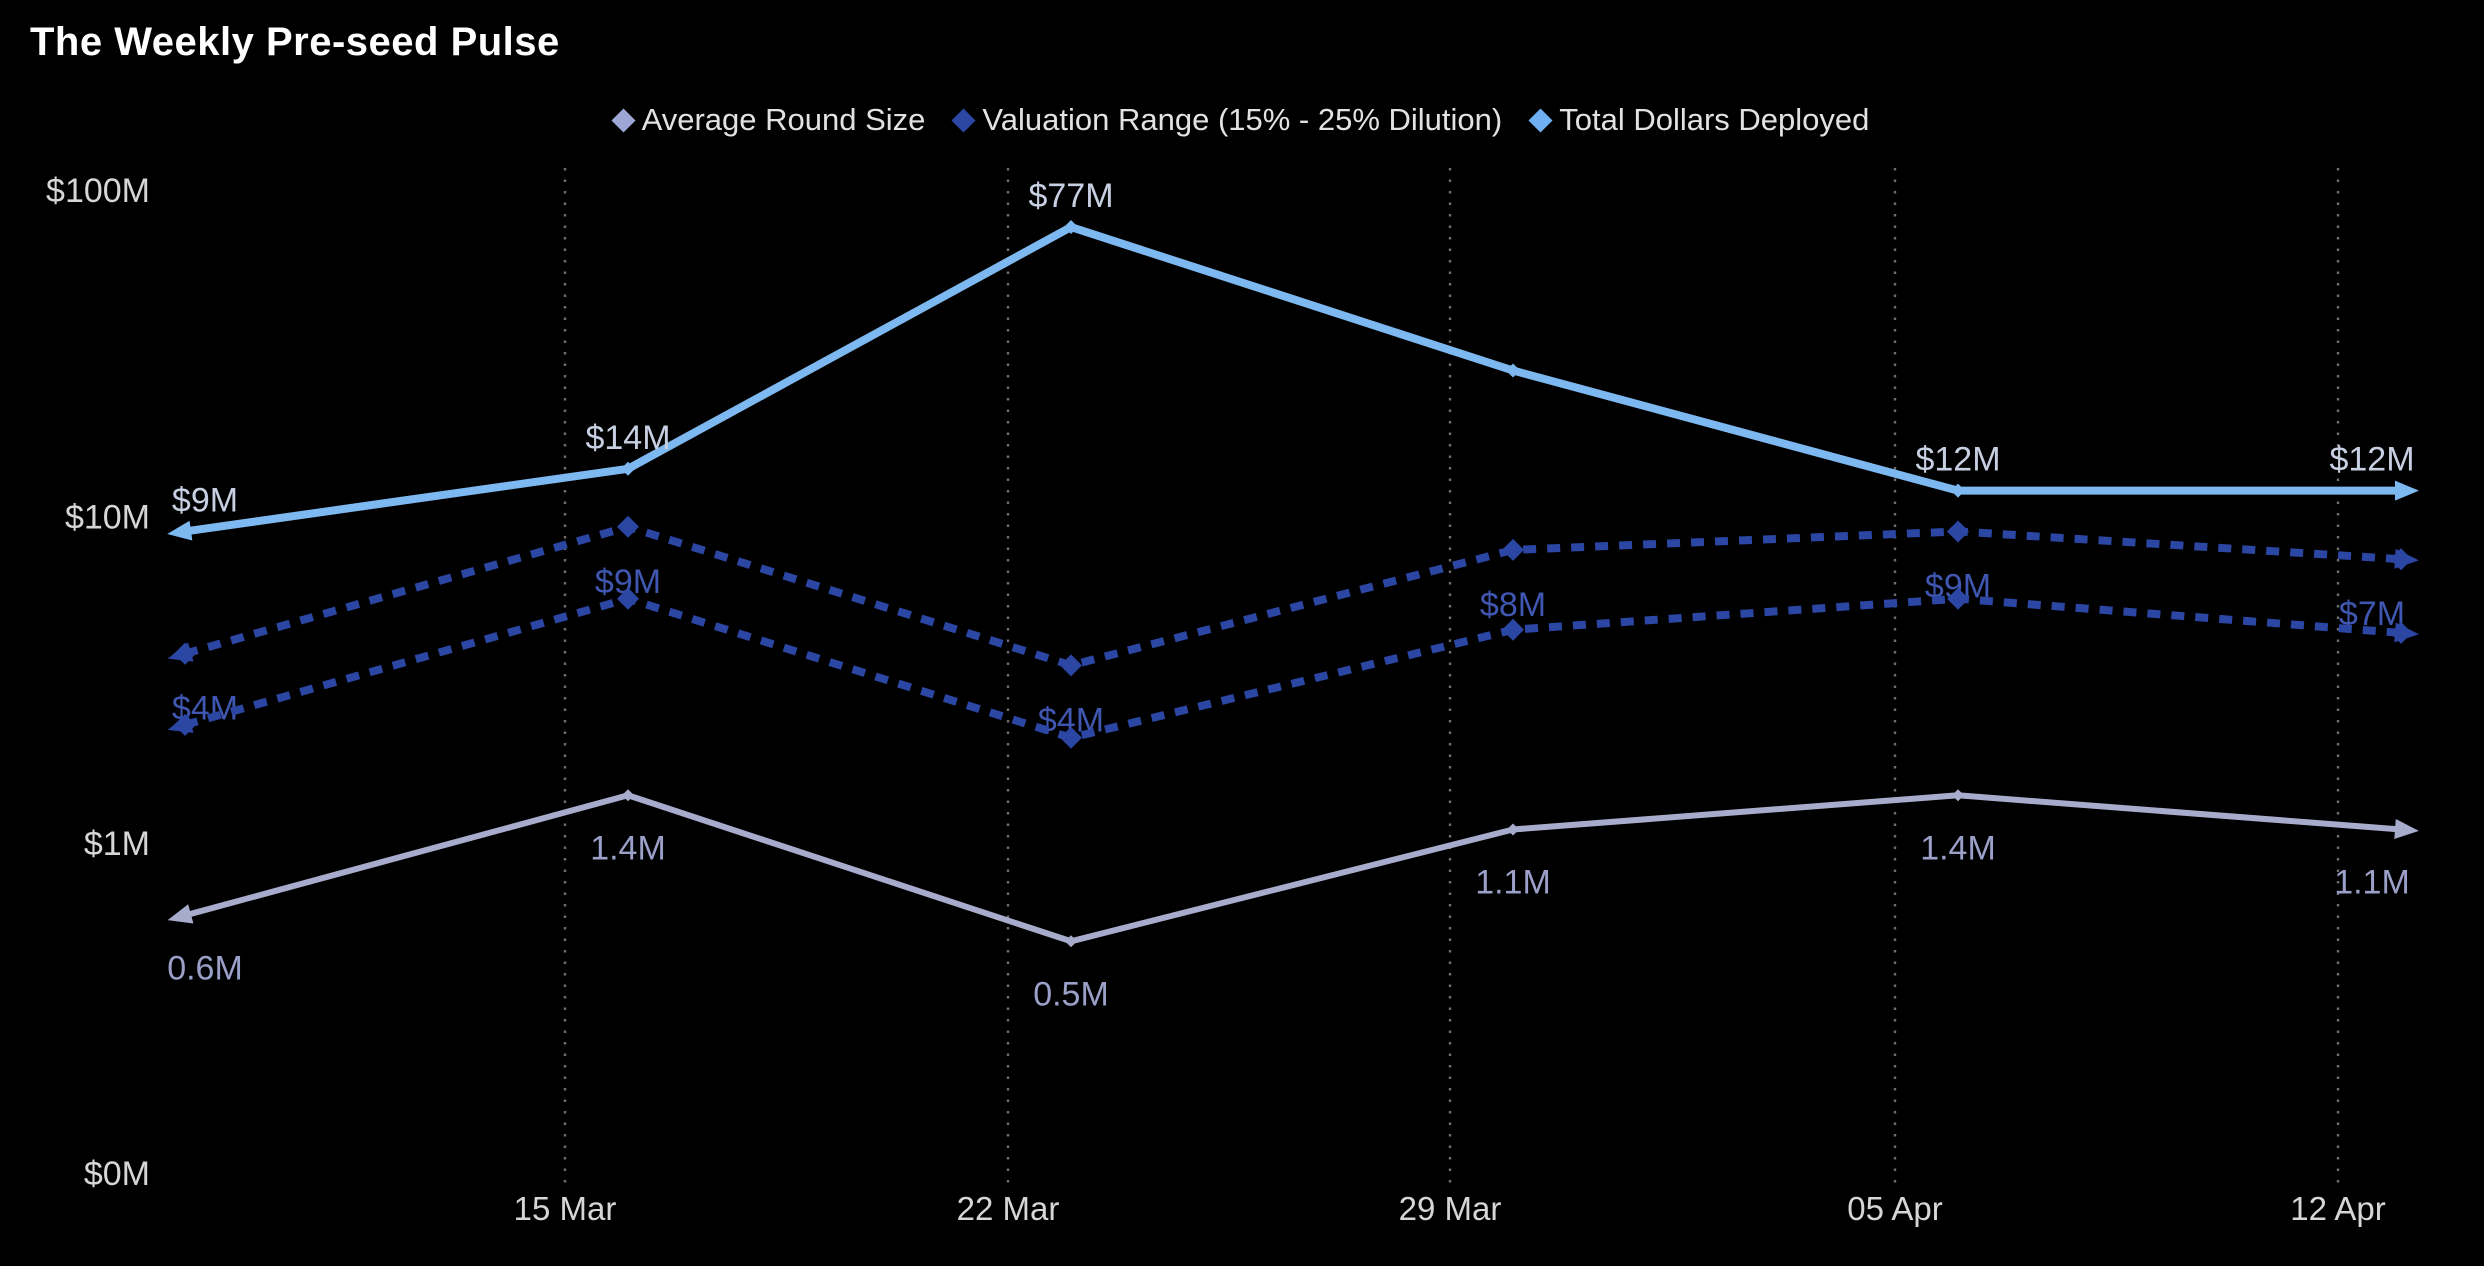  I want to click on y-axis-tick-label: $0M, so click(117, 1174).